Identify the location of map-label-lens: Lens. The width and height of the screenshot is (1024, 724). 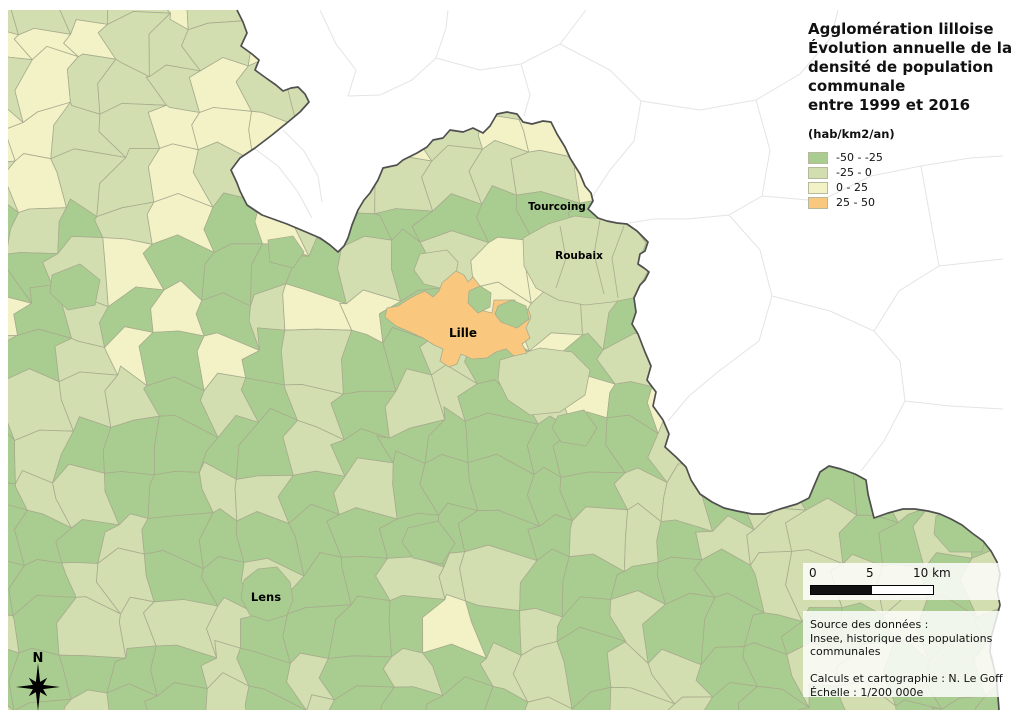
(266, 597).